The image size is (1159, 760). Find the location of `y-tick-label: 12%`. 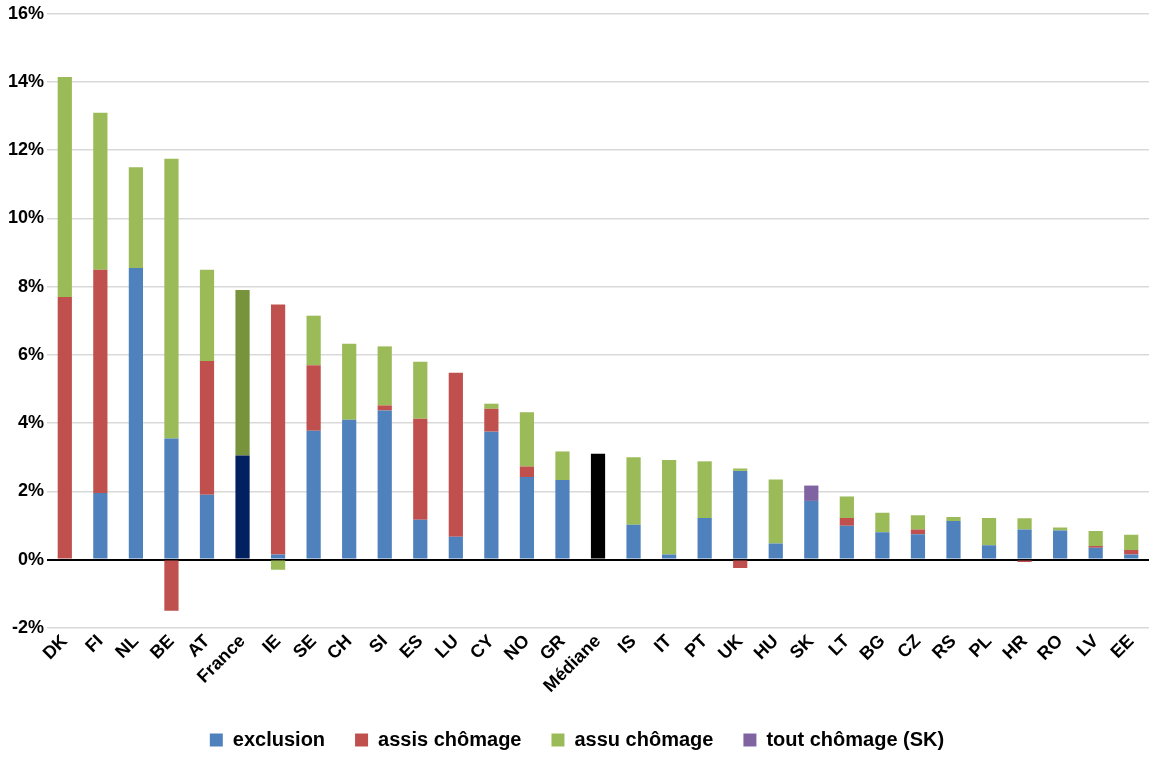

y-tick-label: 12% is located at coordinates (26, 149).